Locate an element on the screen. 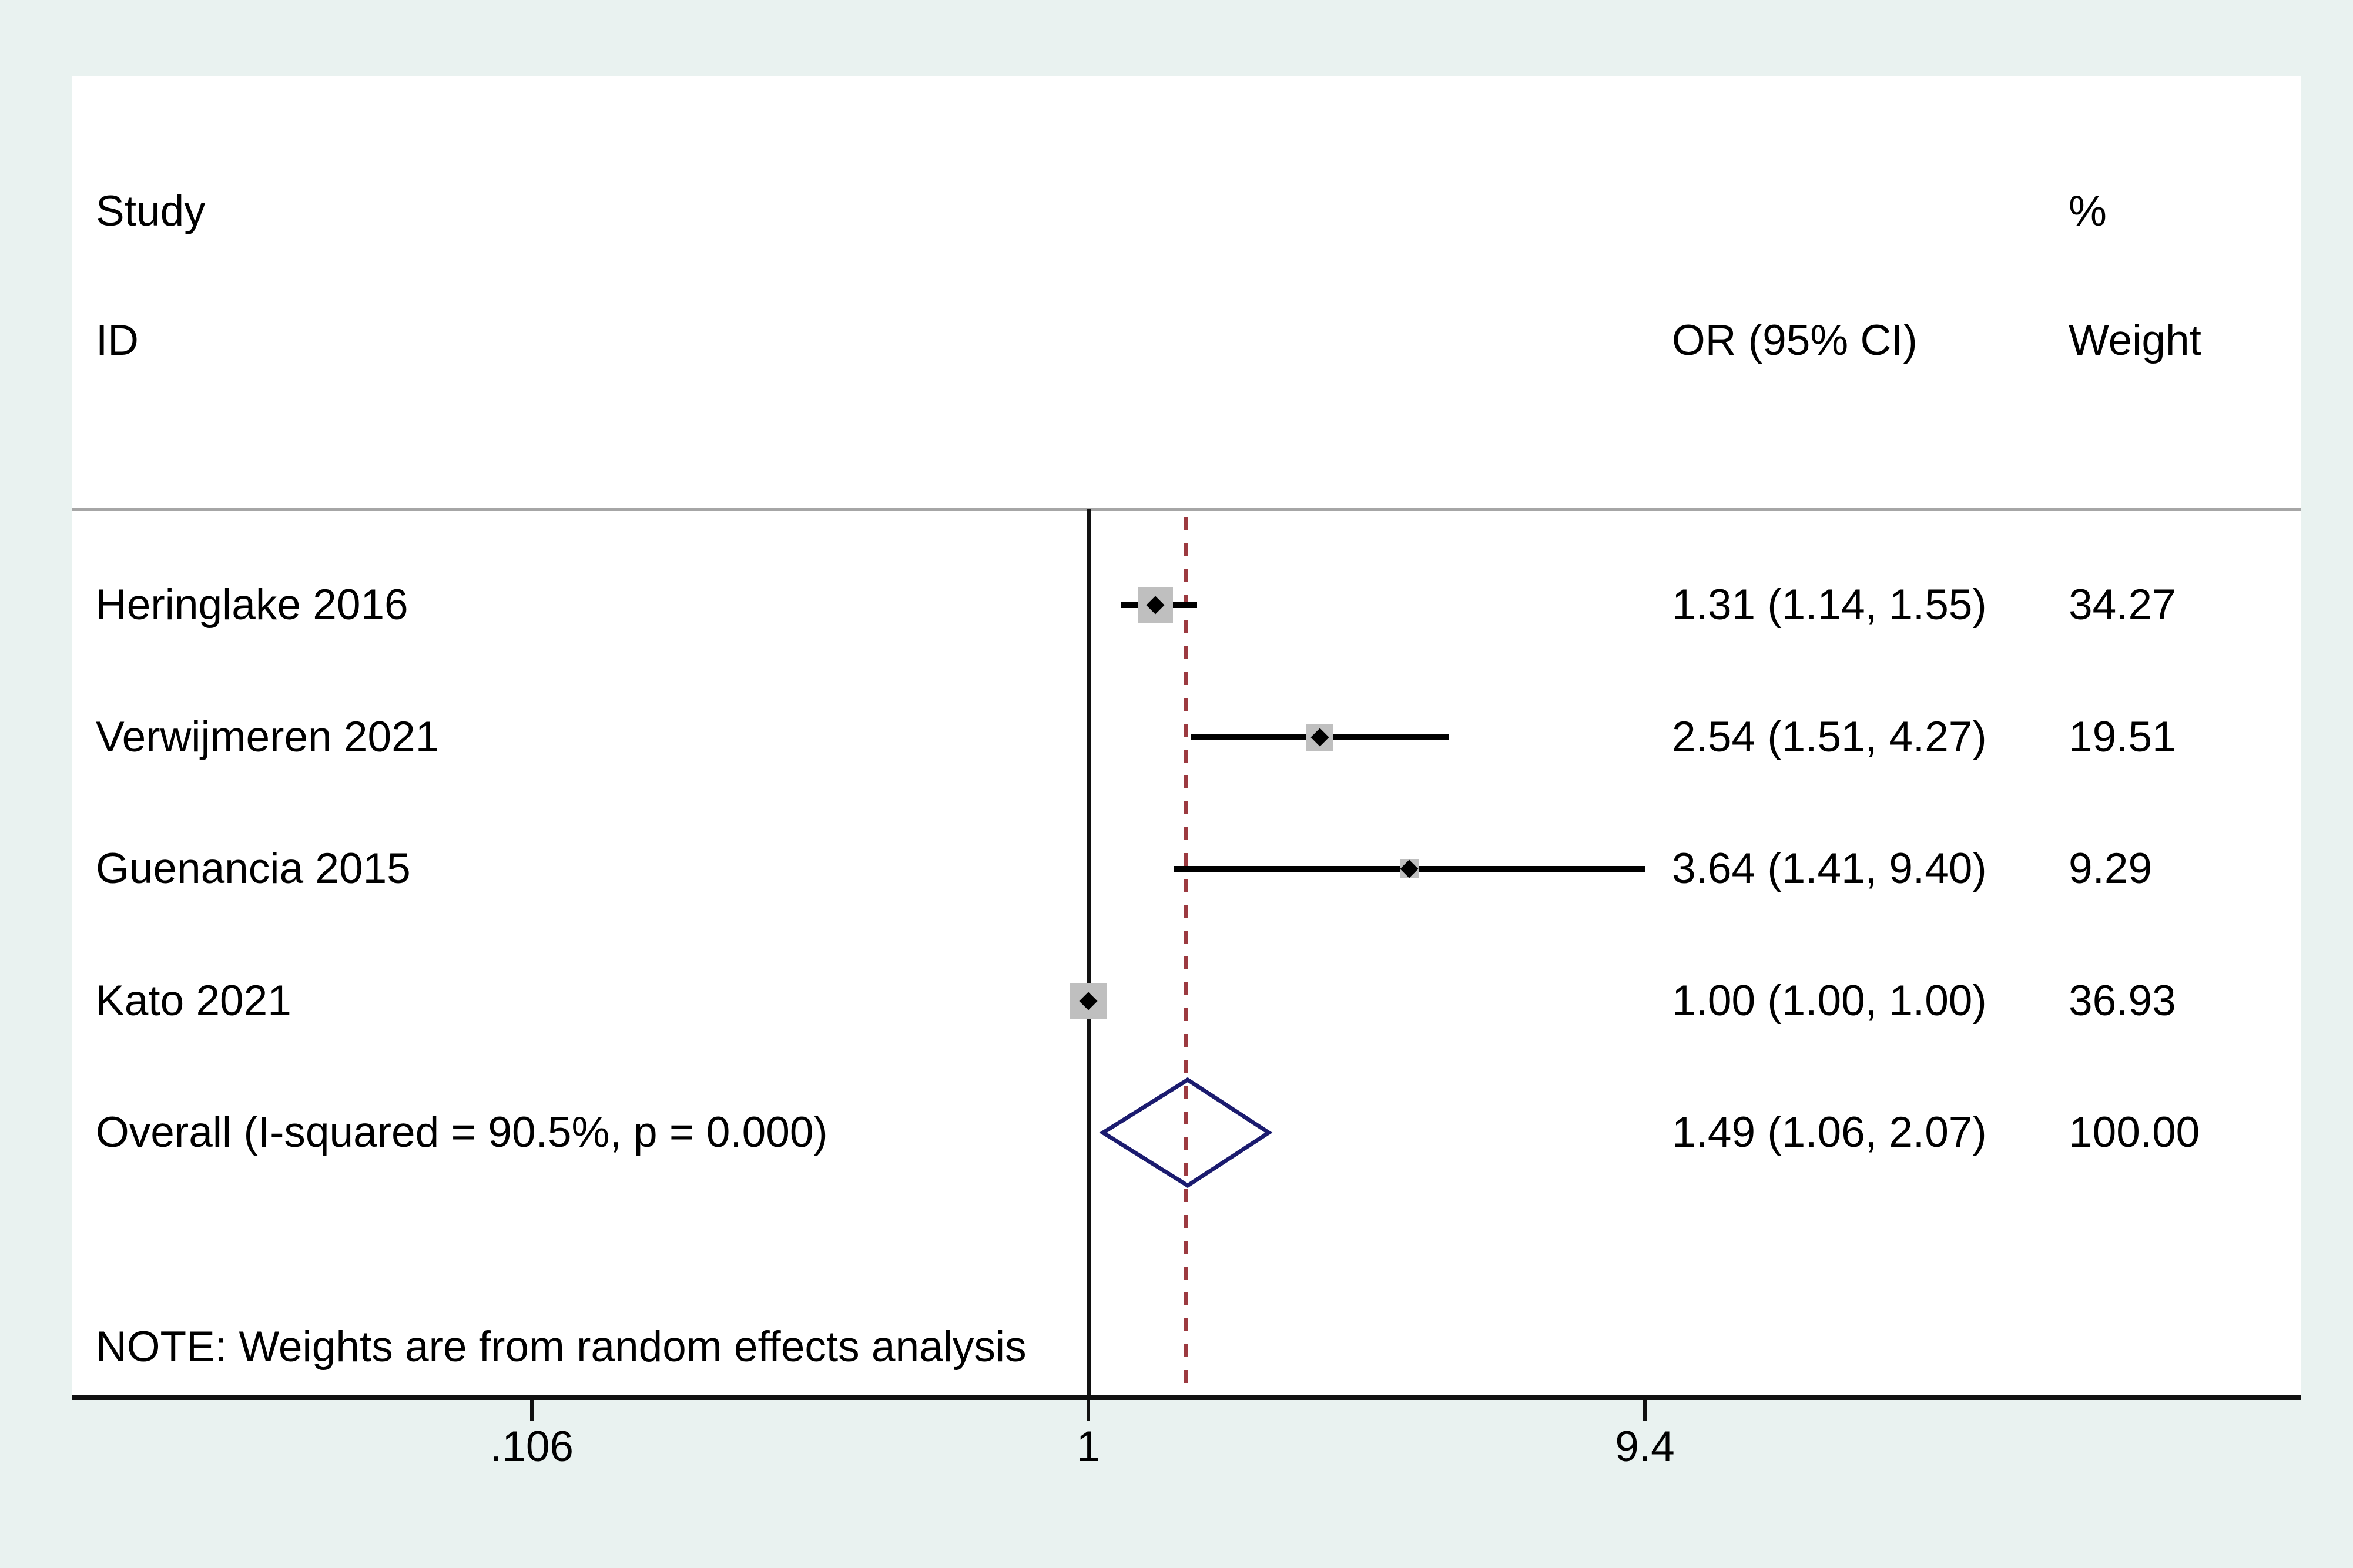 Image resolution: width=2353 pixels, height=1568 pixels. pooled-estimate-dashed-line is located at coordinates (1186, 956).